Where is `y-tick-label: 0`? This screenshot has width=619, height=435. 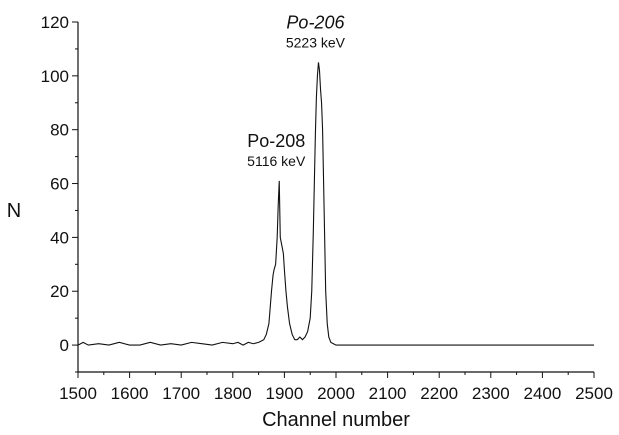
y-tick-label: 0 is located at coordinates (64, 345).